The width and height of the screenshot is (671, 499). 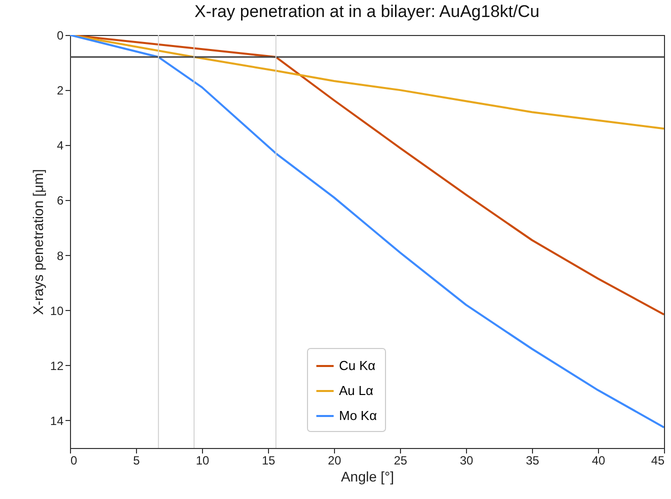 I want to click on x-tick-label: 40, so click(x=599, y=461).